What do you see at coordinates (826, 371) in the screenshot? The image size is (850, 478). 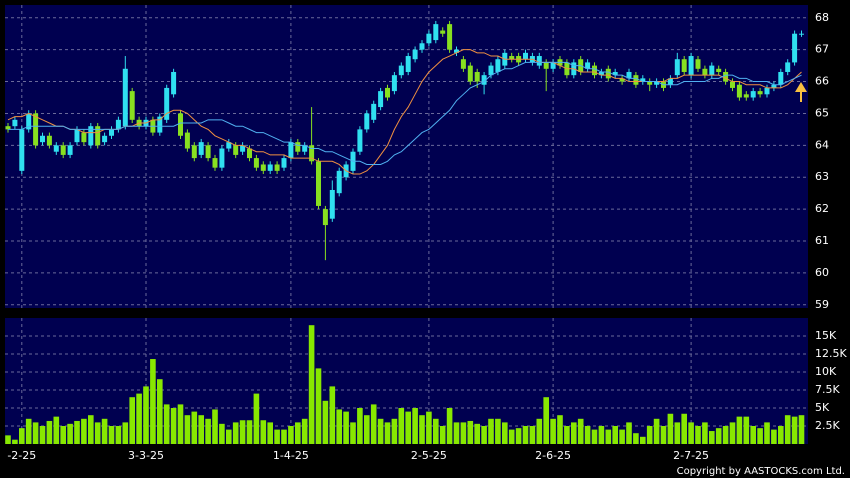 I see `y-tick-label: 10K` at bounding box center [826, 371].